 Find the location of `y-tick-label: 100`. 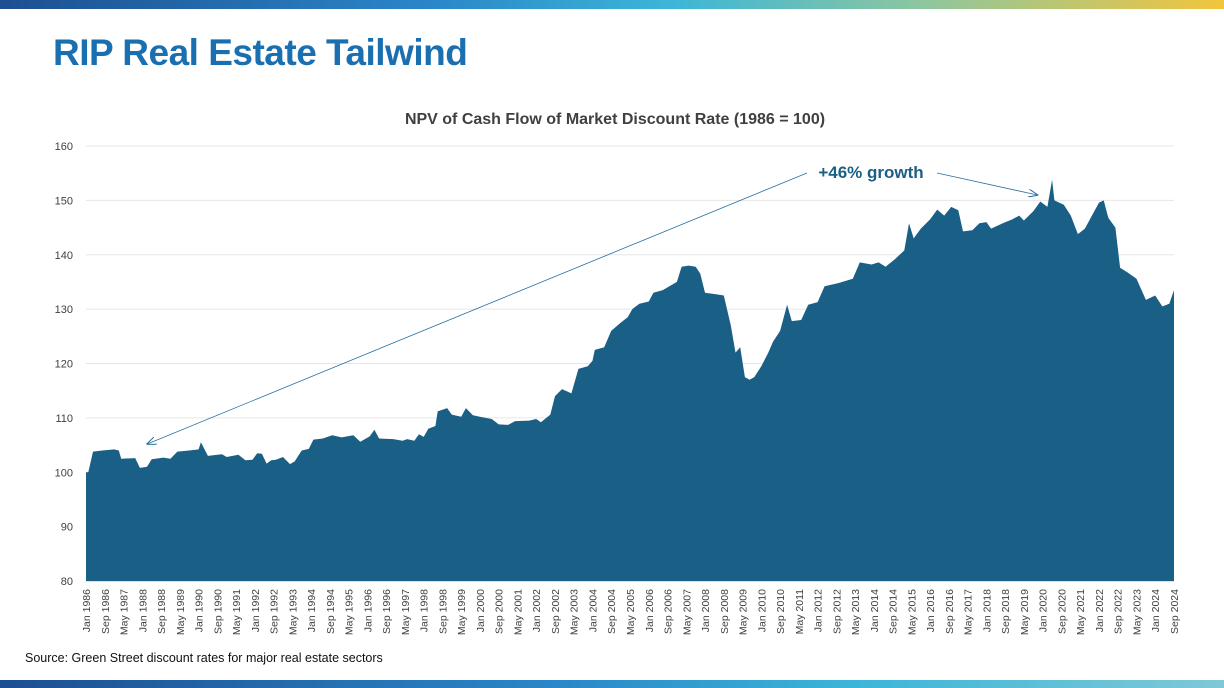

y-tick-label: 100 is located at coordinates (64, 473).